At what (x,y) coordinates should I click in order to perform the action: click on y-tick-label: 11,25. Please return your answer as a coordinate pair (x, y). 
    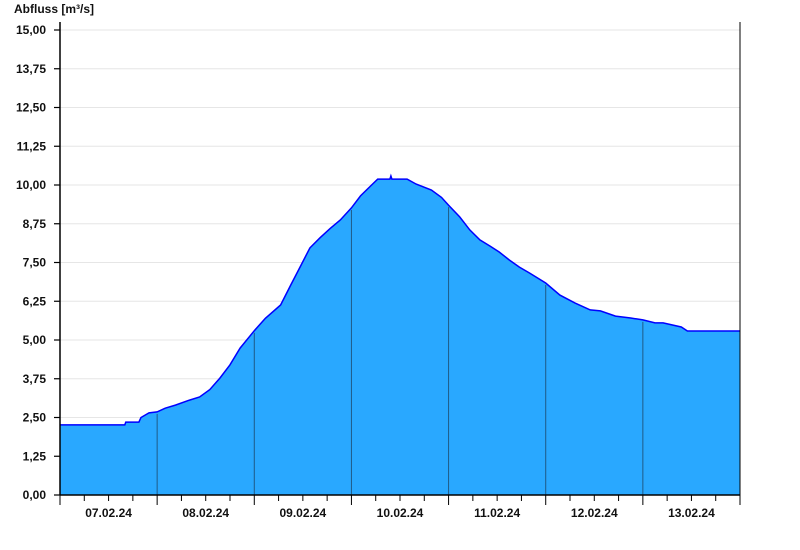
    Looking at the image, I should click on (32, 146).